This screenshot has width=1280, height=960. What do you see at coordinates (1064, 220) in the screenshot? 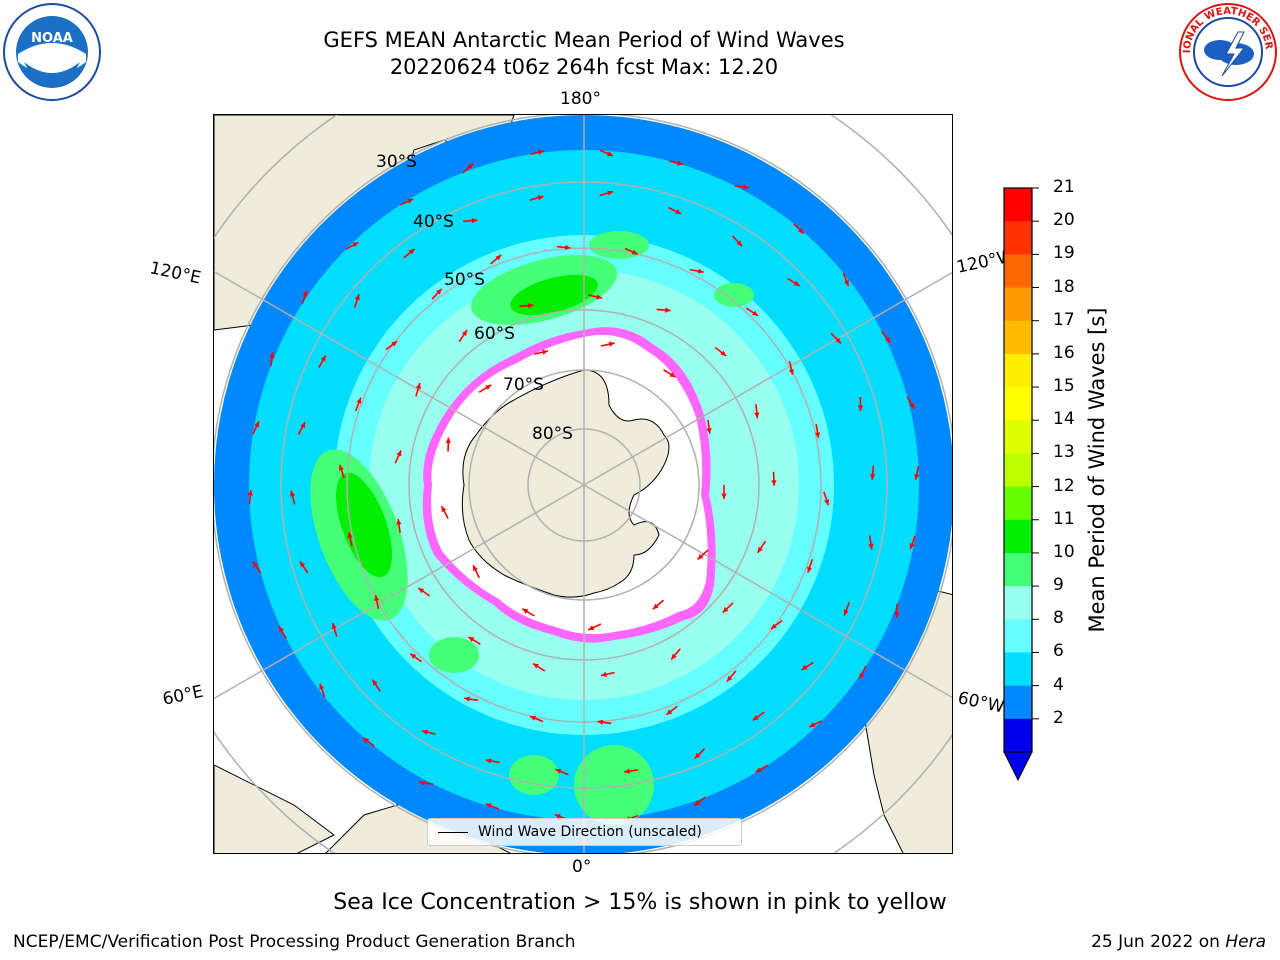
I see `colorbar-tick-label: 20` at bounding box center [1064, 220].